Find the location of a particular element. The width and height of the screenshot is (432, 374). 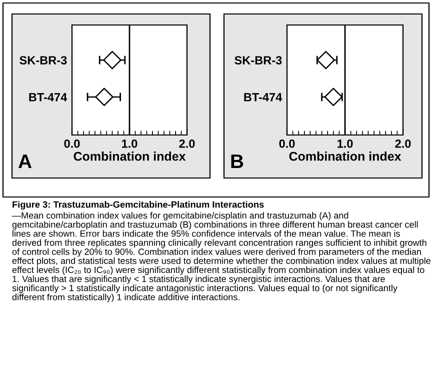

text: Figure 3: Trastuzumab-Gemcitabine-Platinum Interactions is located at coordinates (138, 205).